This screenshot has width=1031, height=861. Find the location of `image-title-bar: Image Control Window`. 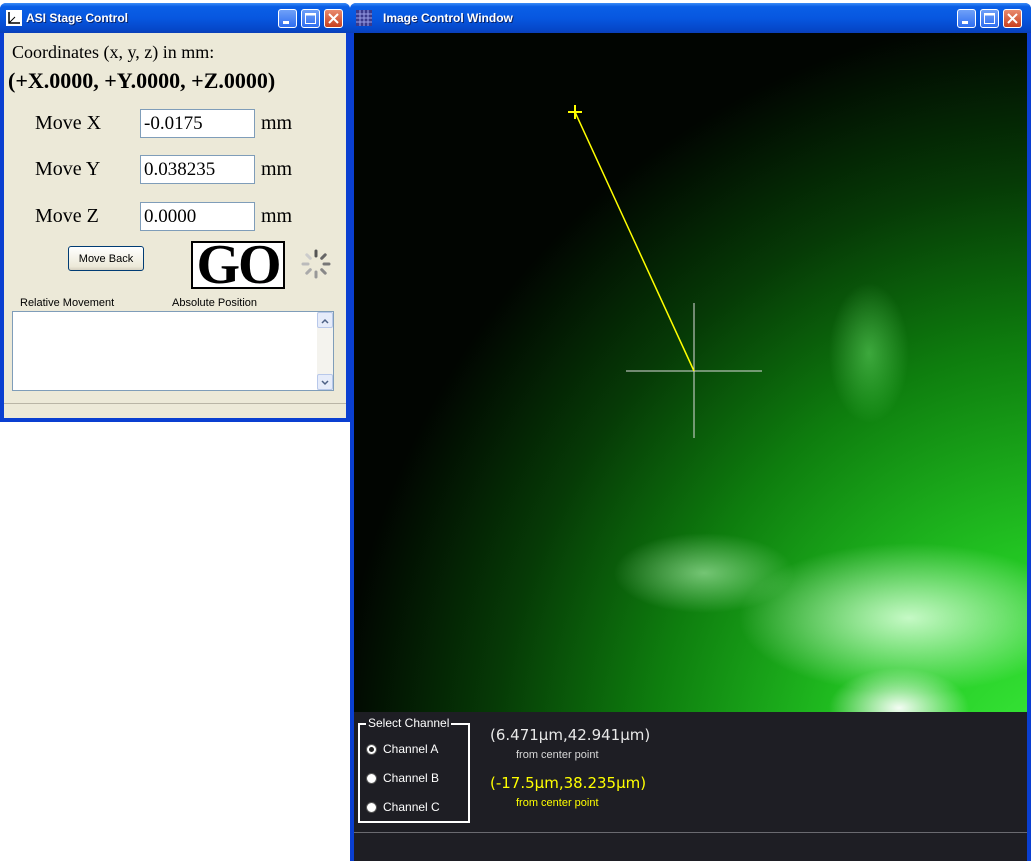

image-title-bar: Image Control Window is located at coordinates (690, 18).